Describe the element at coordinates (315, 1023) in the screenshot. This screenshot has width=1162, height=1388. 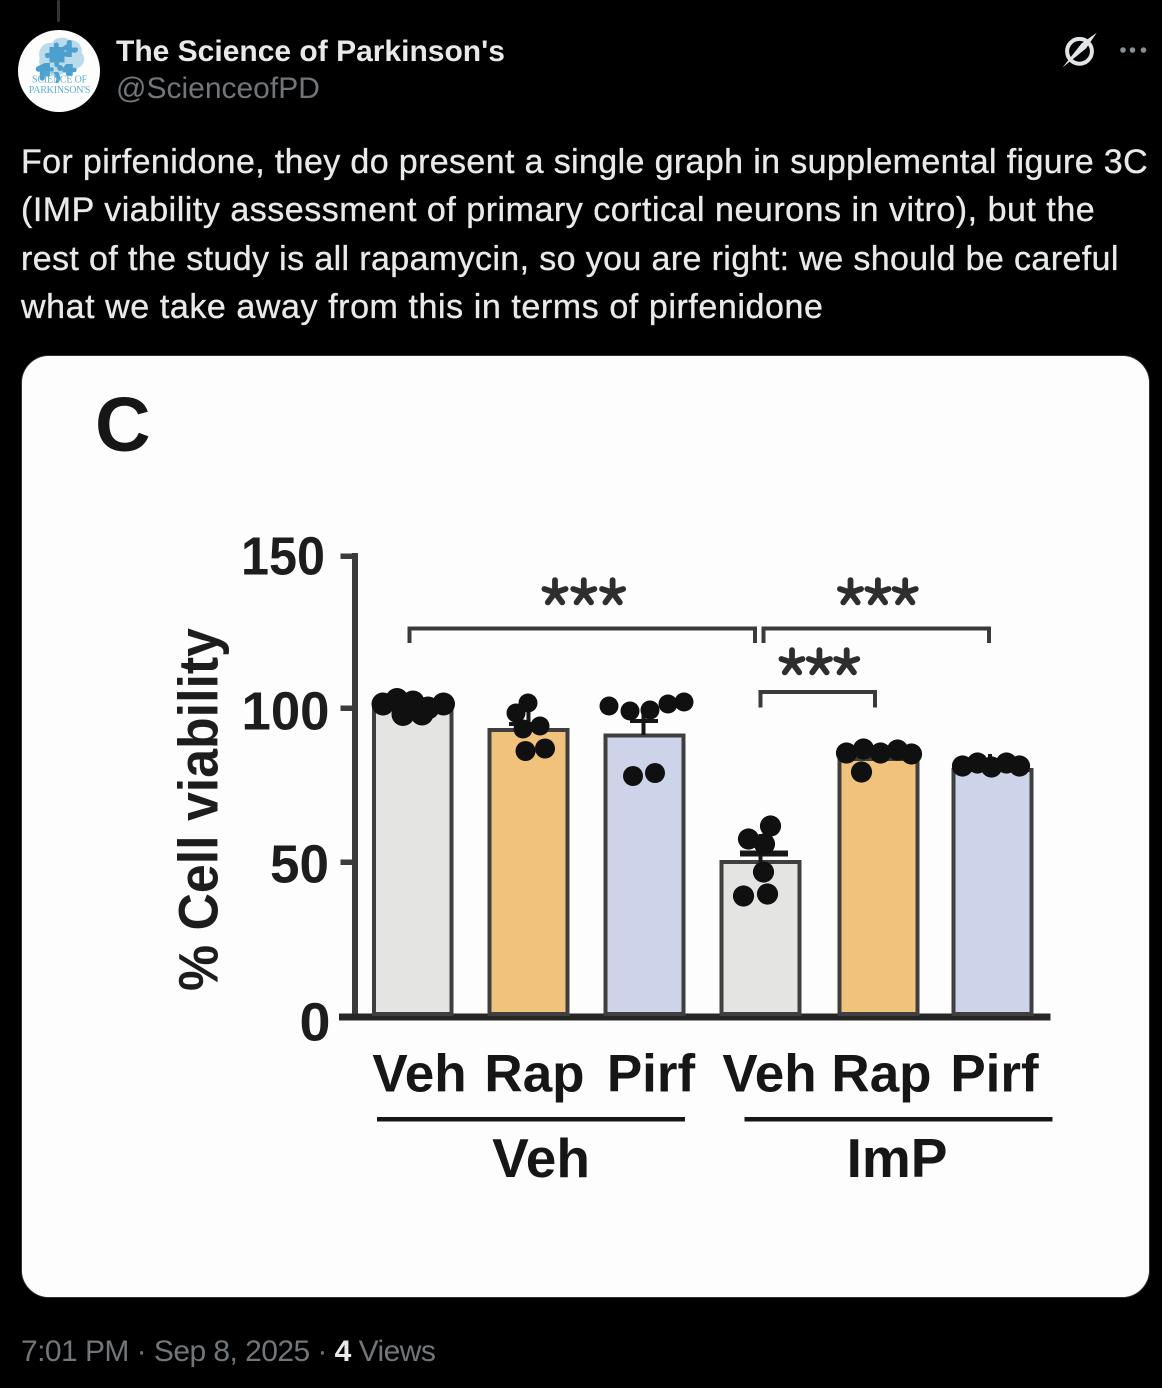
I see `svg-text: 0` at that location.